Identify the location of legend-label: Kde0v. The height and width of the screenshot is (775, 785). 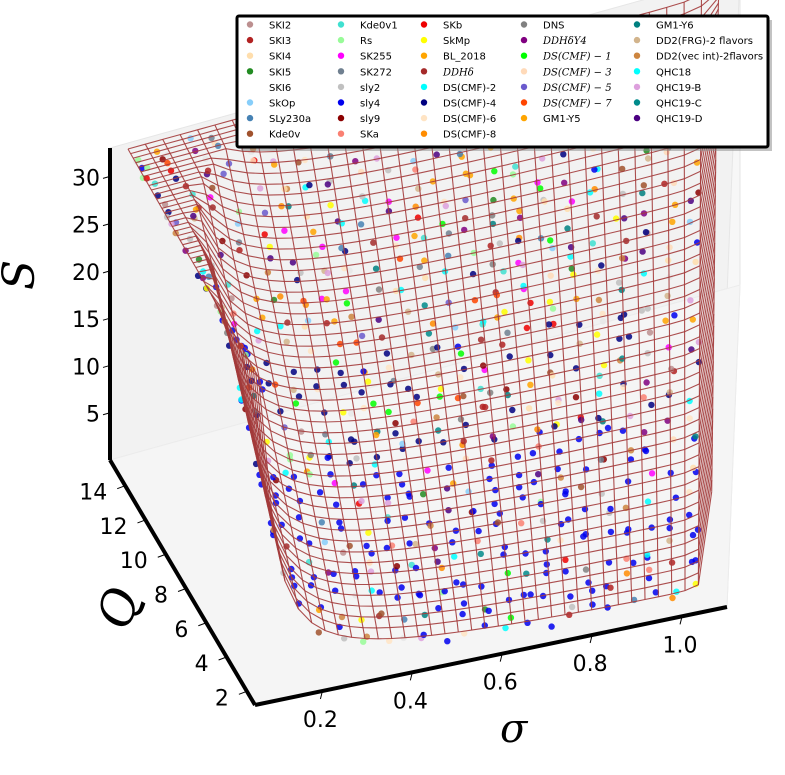
(284, 135).